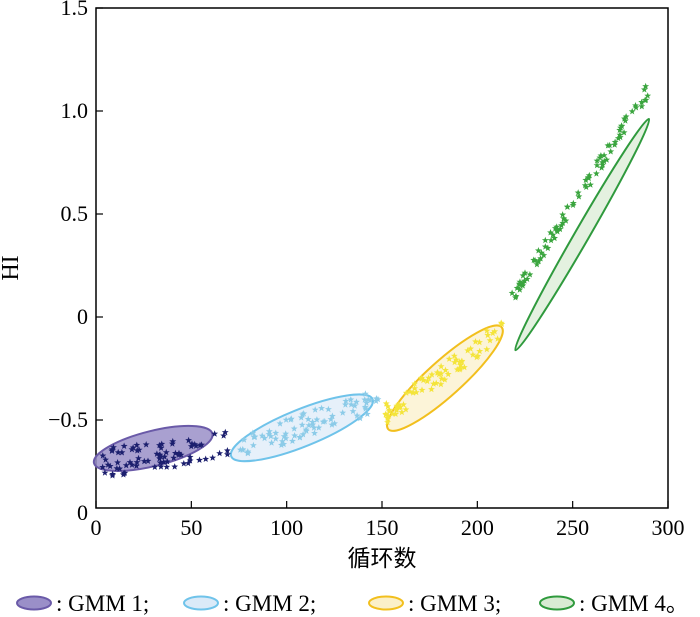  Describe the element at coordinates (191, 527) in the screenshot. I see `x-tick-label: 50` at that location.